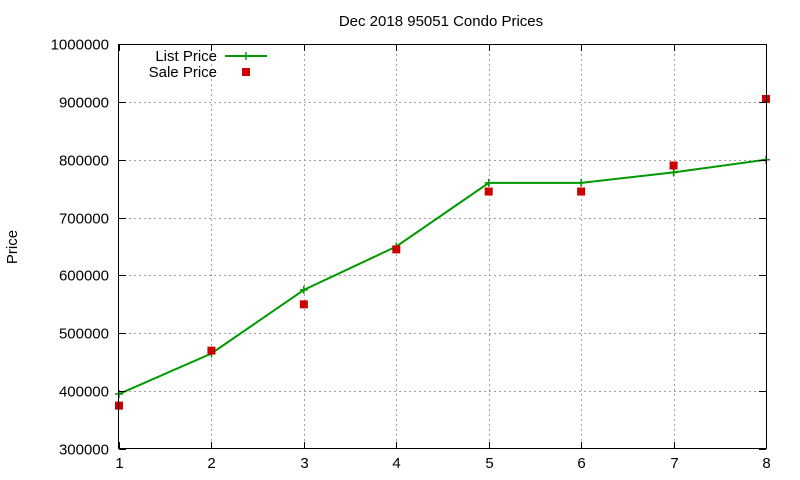  Describe the element at coordinates (186, 56) in the screenshot. I see `legend-label-list-price: List Price` at that location.